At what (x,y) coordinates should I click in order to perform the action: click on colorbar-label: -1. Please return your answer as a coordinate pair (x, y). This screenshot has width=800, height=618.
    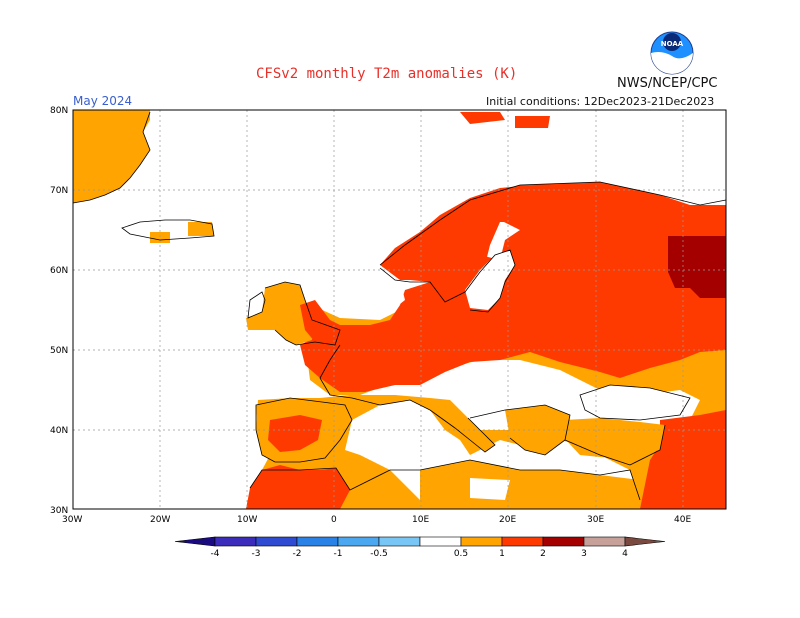
    Looking at the image, I should click on (338, 554).